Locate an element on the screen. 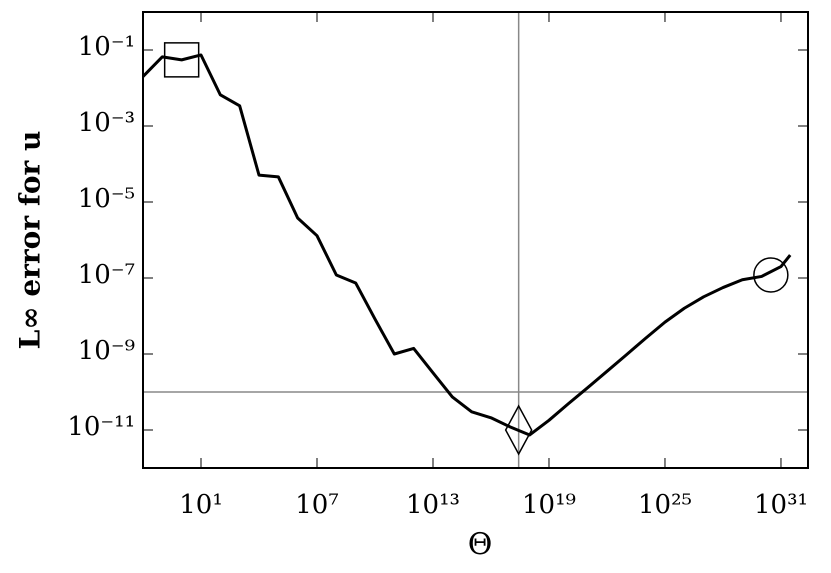 Image resolution: width=831 pixels, height=573 pixels. x-axis-label: Θ is located at coordinates (480, 544).